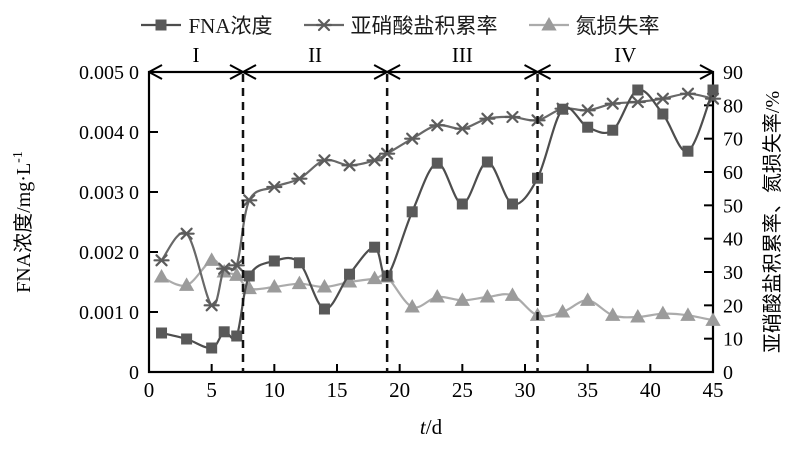 The width and height of the screenshot is (800, 449). I want to click on x-tick-label: 40, so click(650, 390).